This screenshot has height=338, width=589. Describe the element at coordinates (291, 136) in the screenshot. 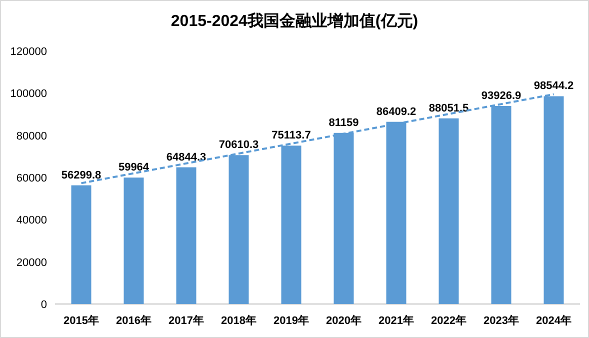

I see `data-label: 75113.7` at that location.